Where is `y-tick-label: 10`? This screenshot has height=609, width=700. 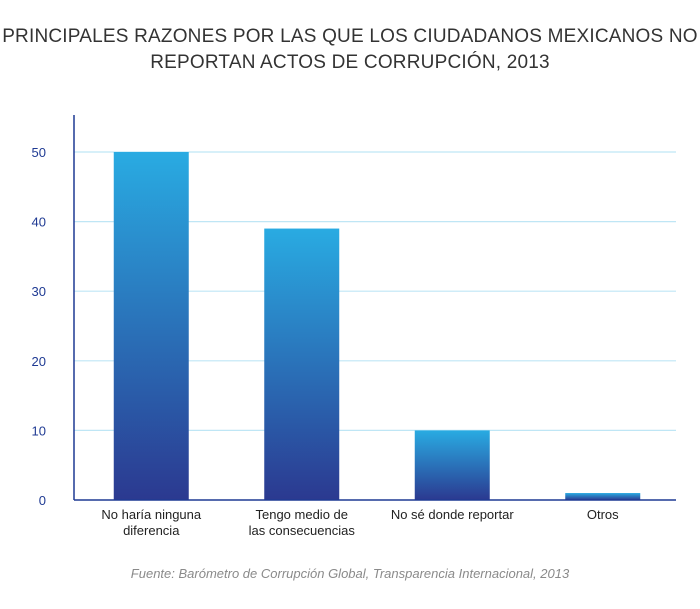 y-tick-label: 10 is located at coordinates (39, 430).